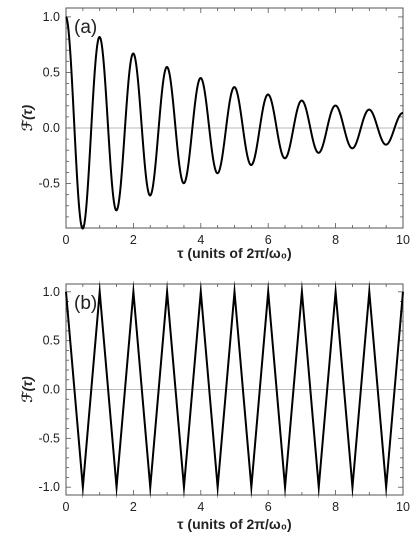 This screenshot has width=419, height=550. What do you see at coordinates (200, 507) in the screenshot?
I see `panel-b-x-tick-label: 4` at bounding box center [200, 507].